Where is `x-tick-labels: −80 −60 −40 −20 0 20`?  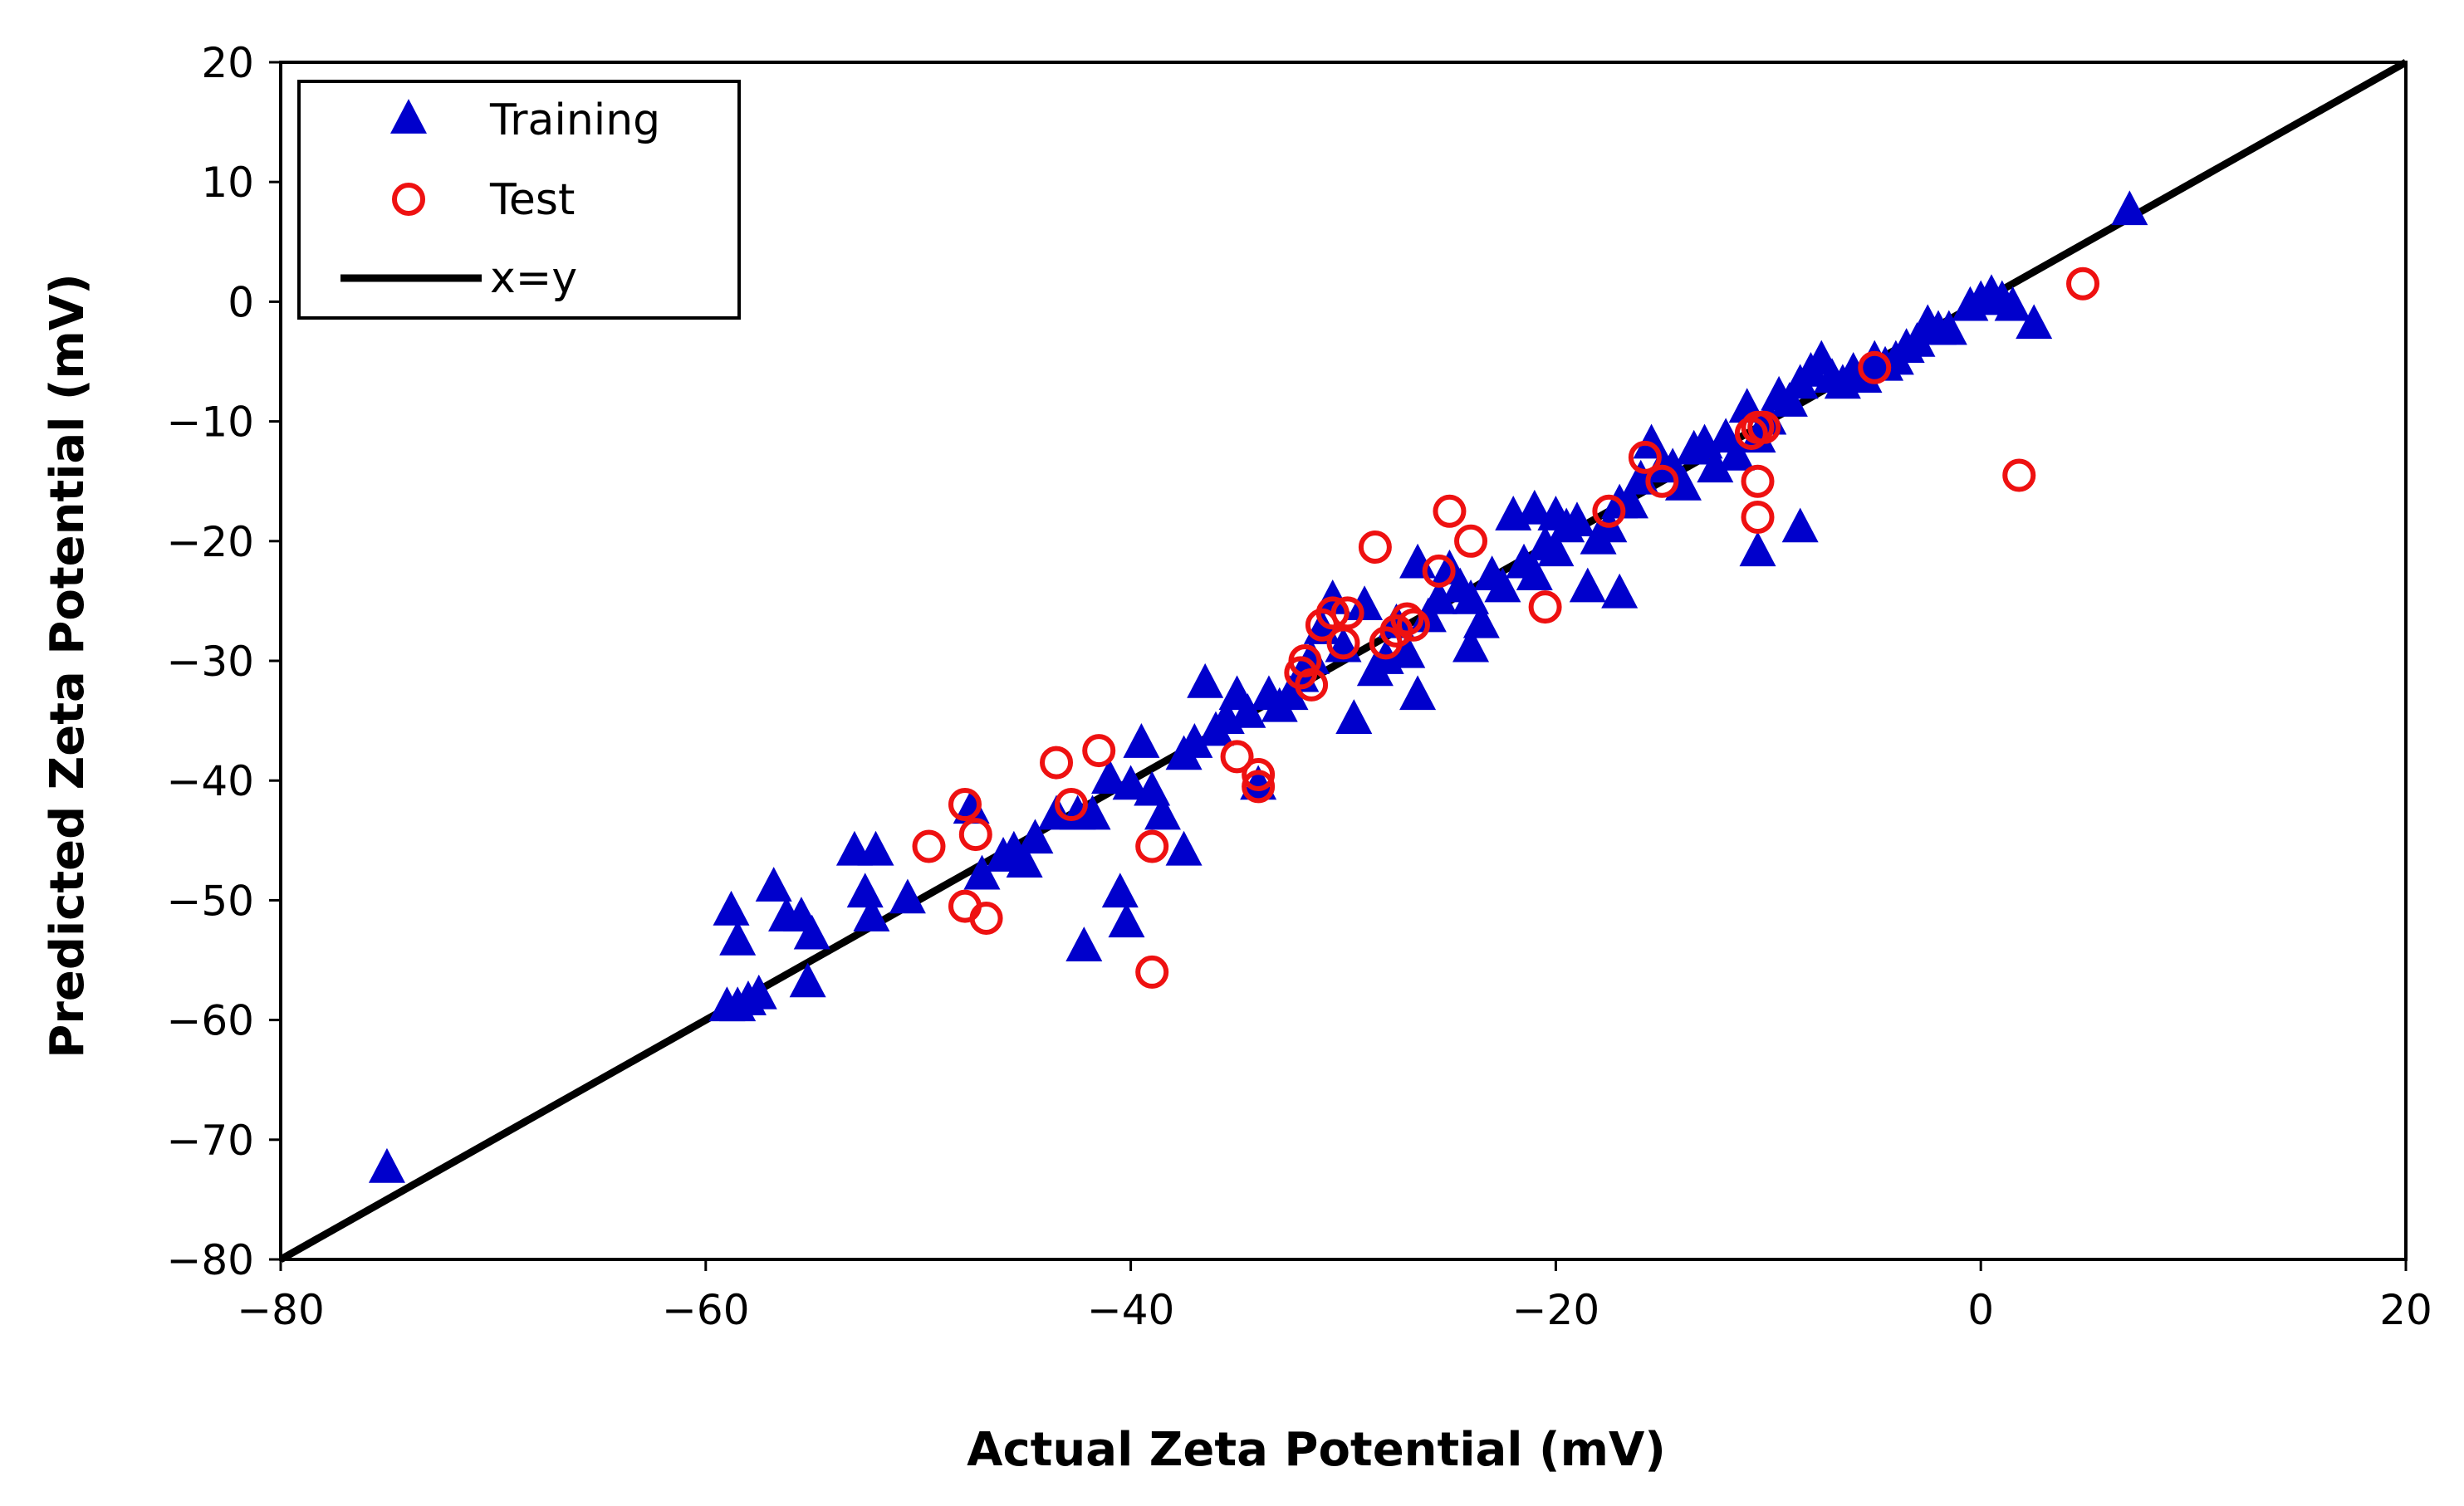
x-tick-labels: −80 −60 −40 −20 0 20 is located at coordinates (1335, 1310).